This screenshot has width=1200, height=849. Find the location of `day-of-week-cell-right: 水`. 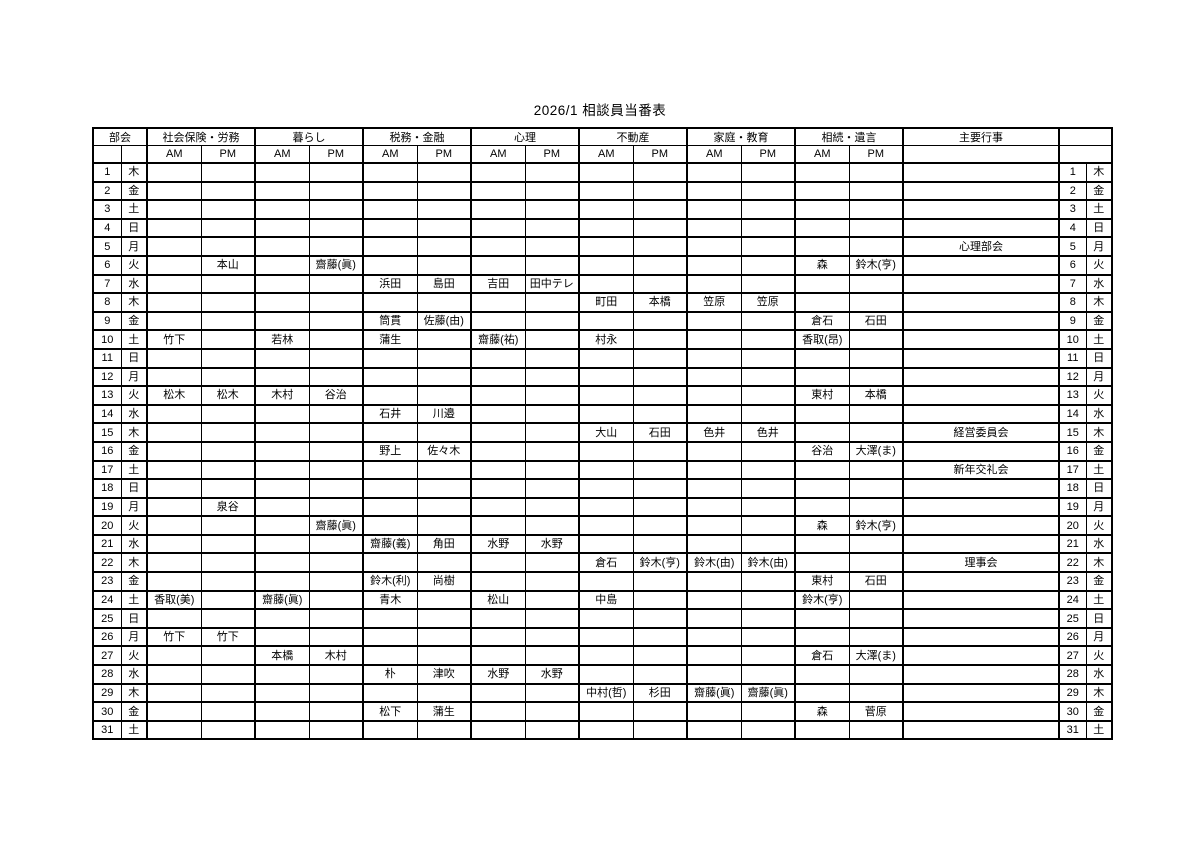

day-of-week-cell-right: 水 is located at coordinates (1099, 674).